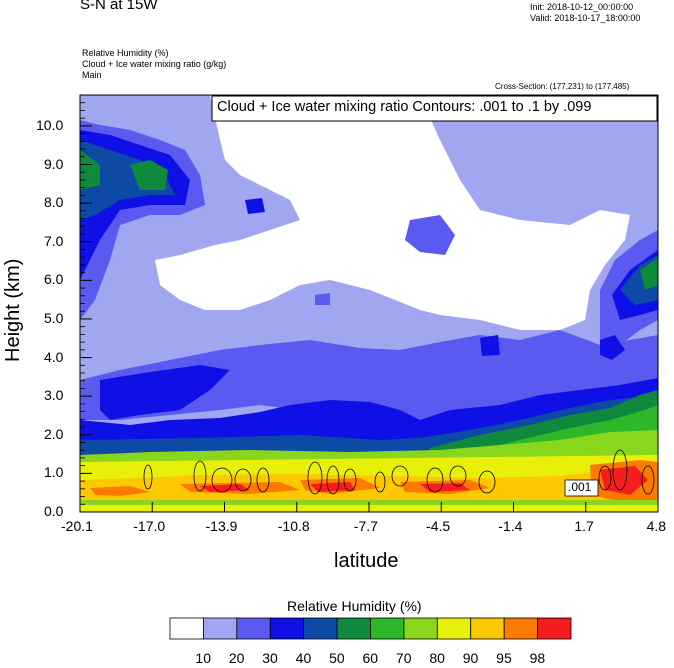  Describe the element at coordinates (54, 240) in the screenshot. I see `y-tick-label: 7.0` at that location.